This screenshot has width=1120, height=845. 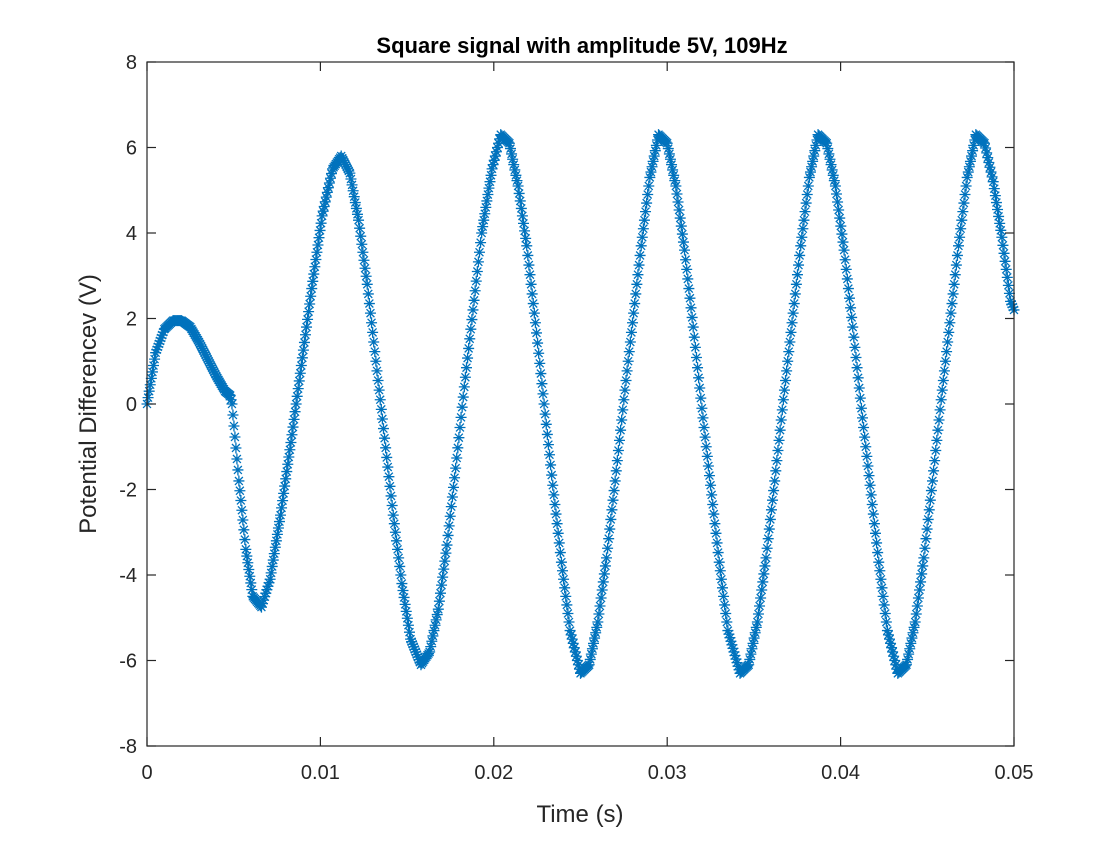 What do you see at coordinates (581, 45) in the screenshot?
I see `chart-title: Square signal with amplitude 5V, 109Hz` at bounding box center [581, 45].